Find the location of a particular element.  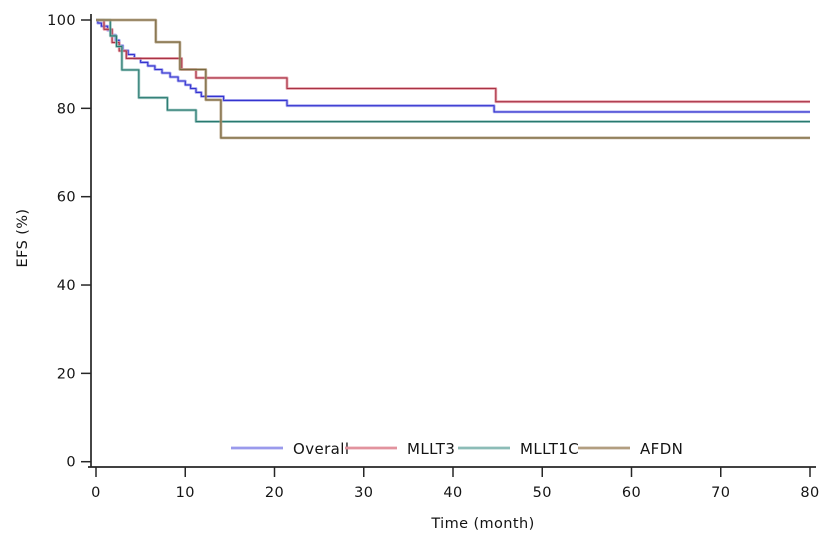

legend-item: MLLT3 is located at coordinates (400, 449).